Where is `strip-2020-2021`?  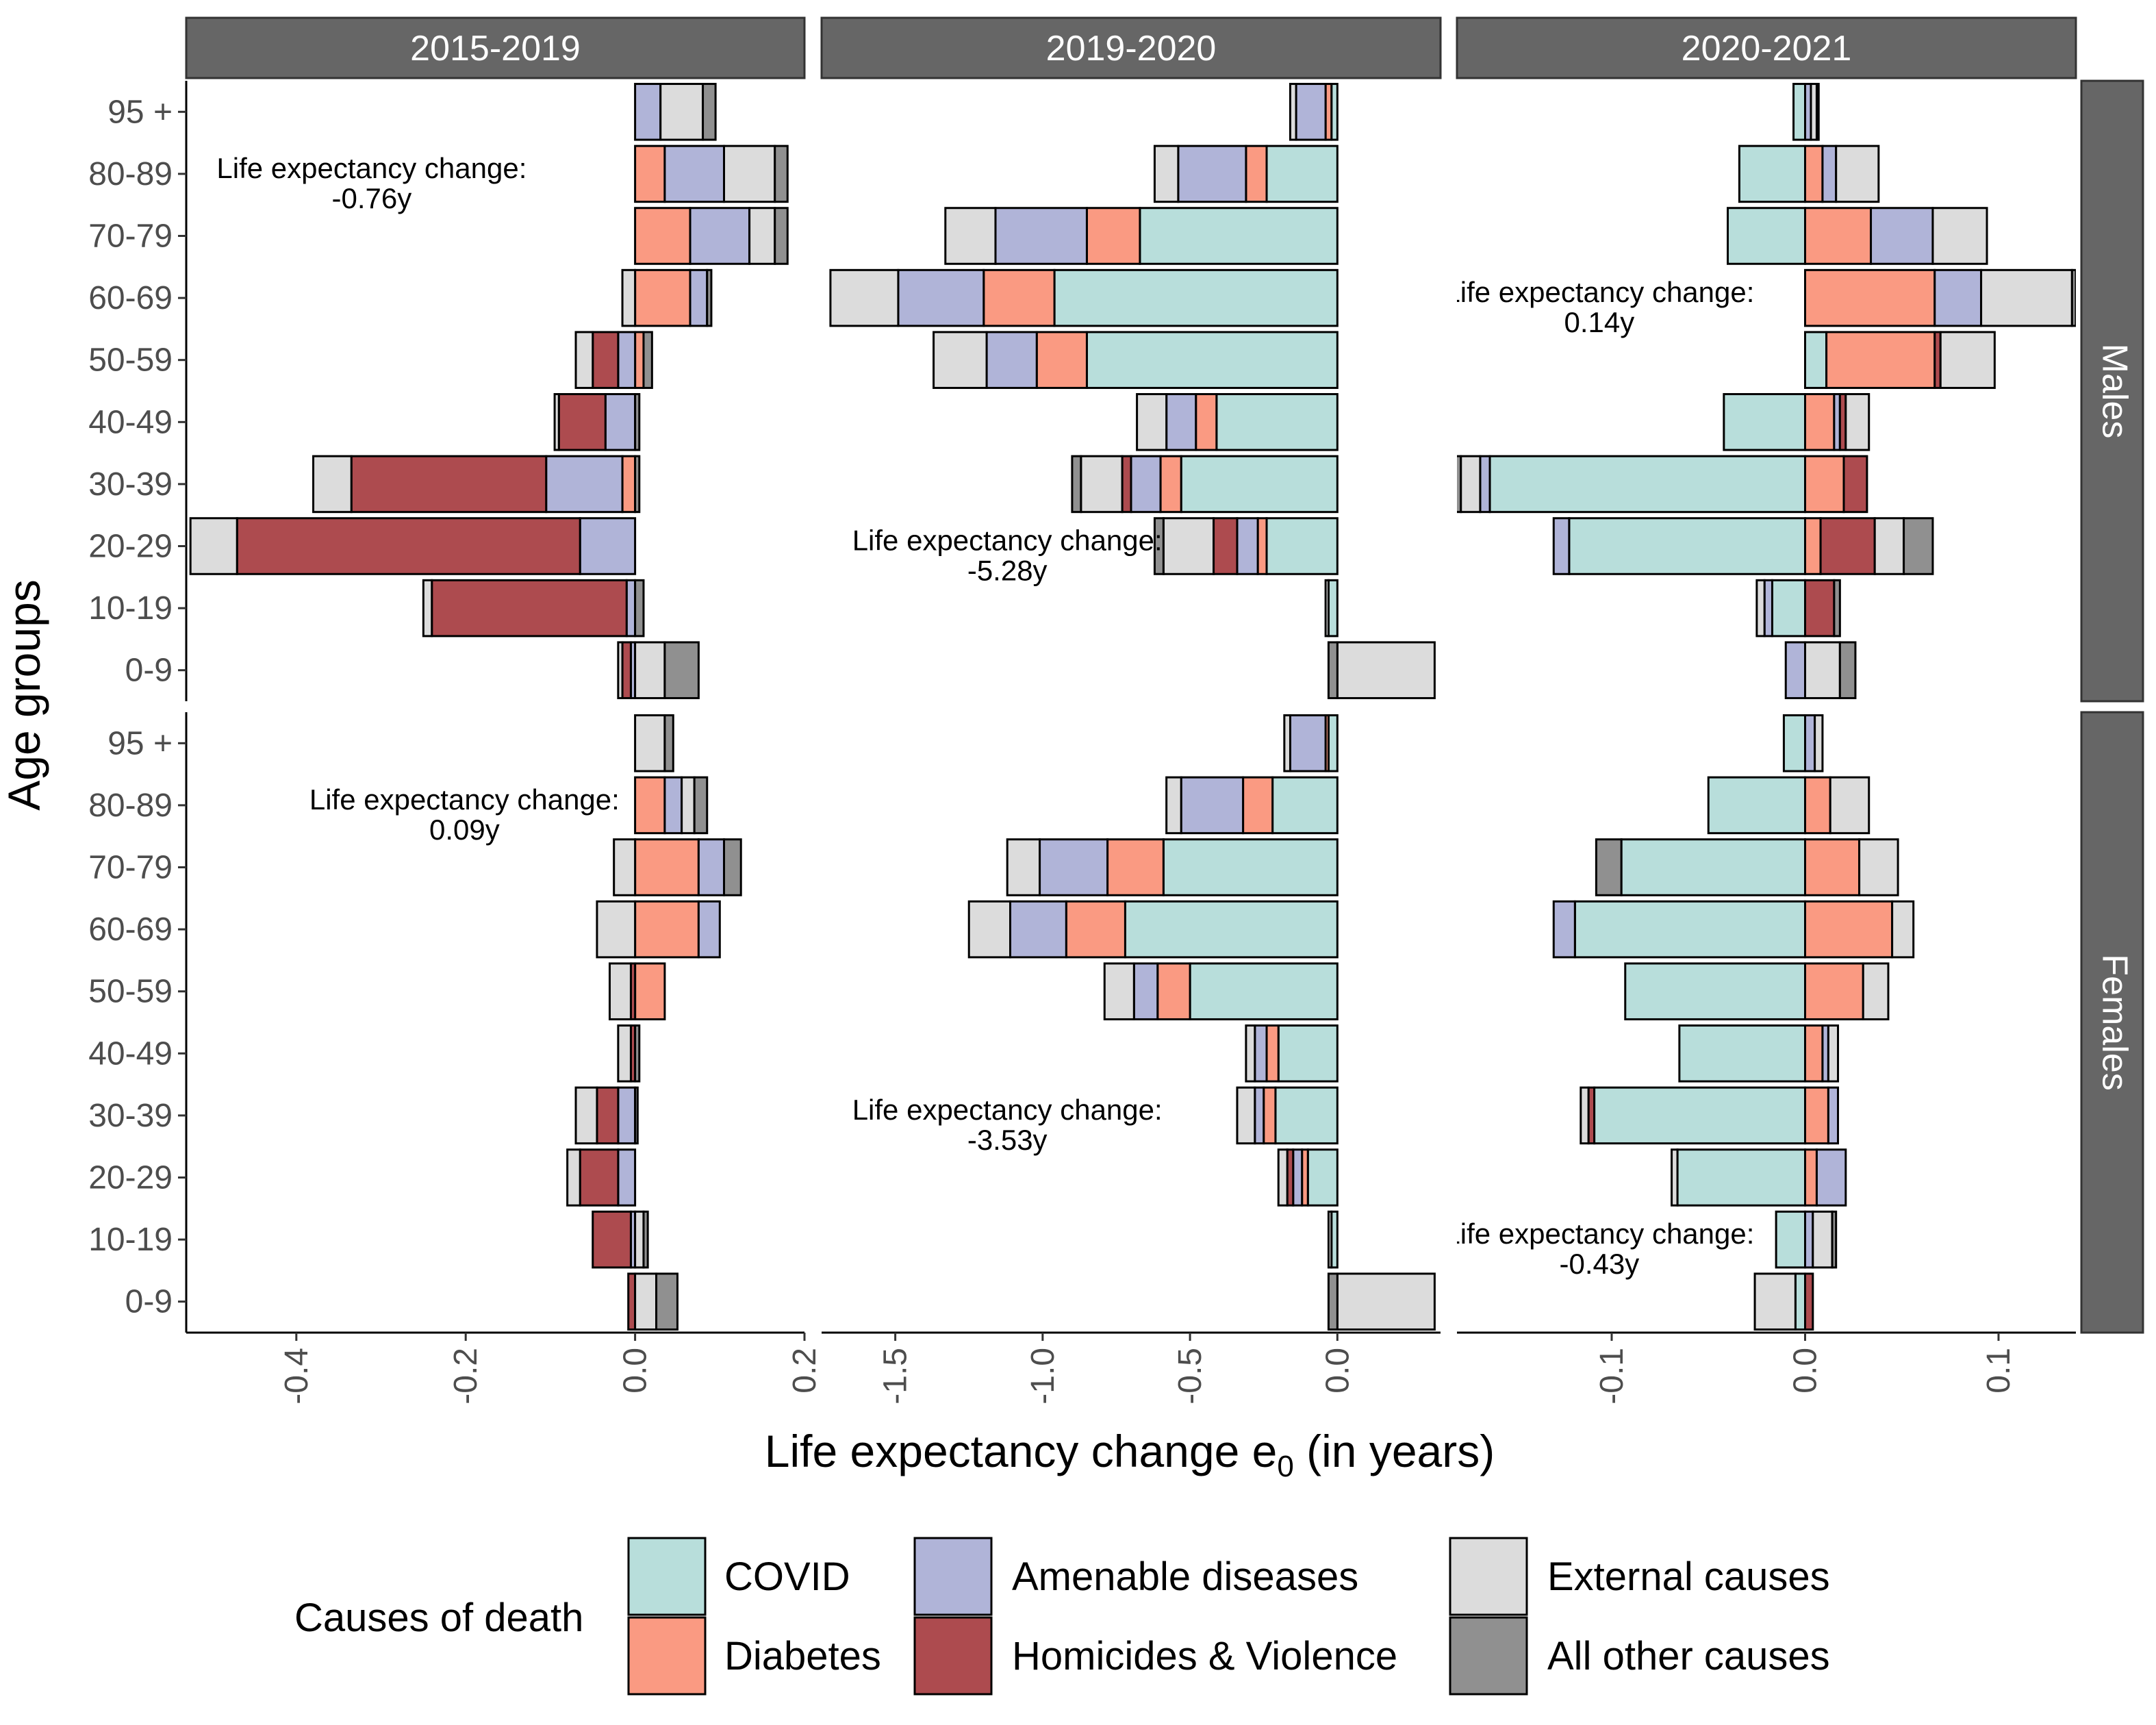 strip-2020-2021 is located at coordinates (1766, 47).